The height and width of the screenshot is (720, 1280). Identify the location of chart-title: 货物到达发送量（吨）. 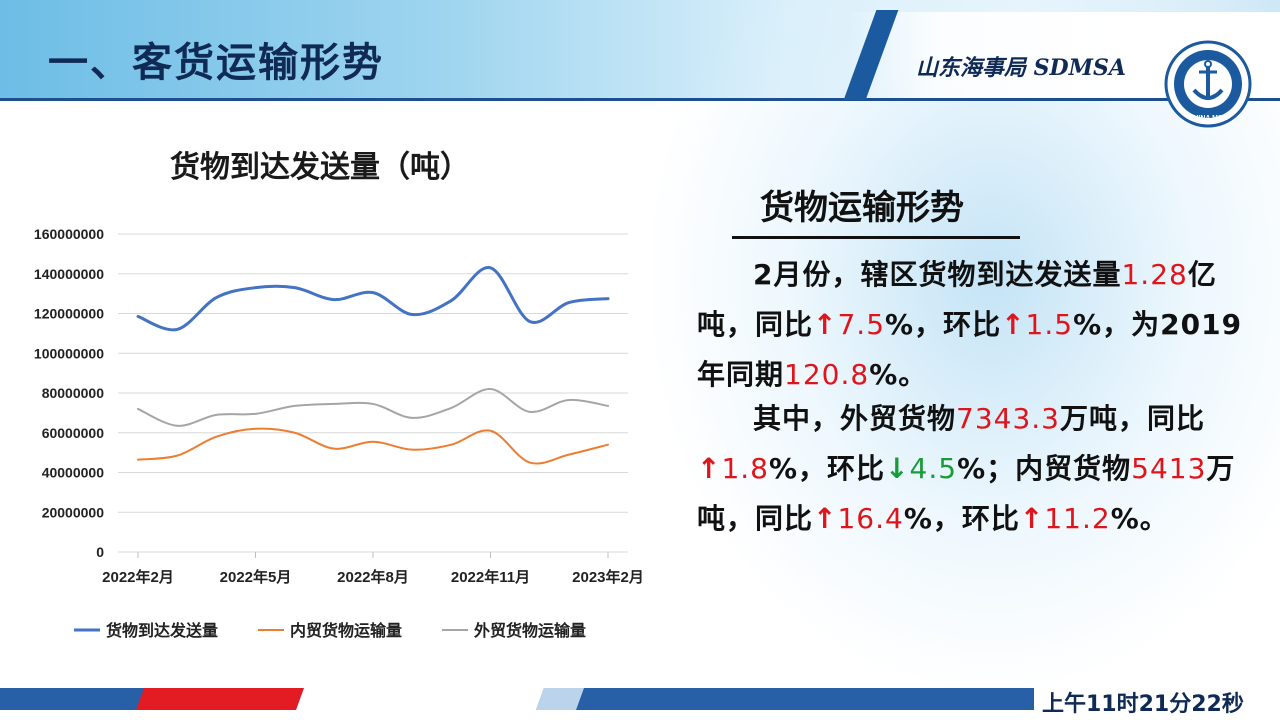
(320, 167).